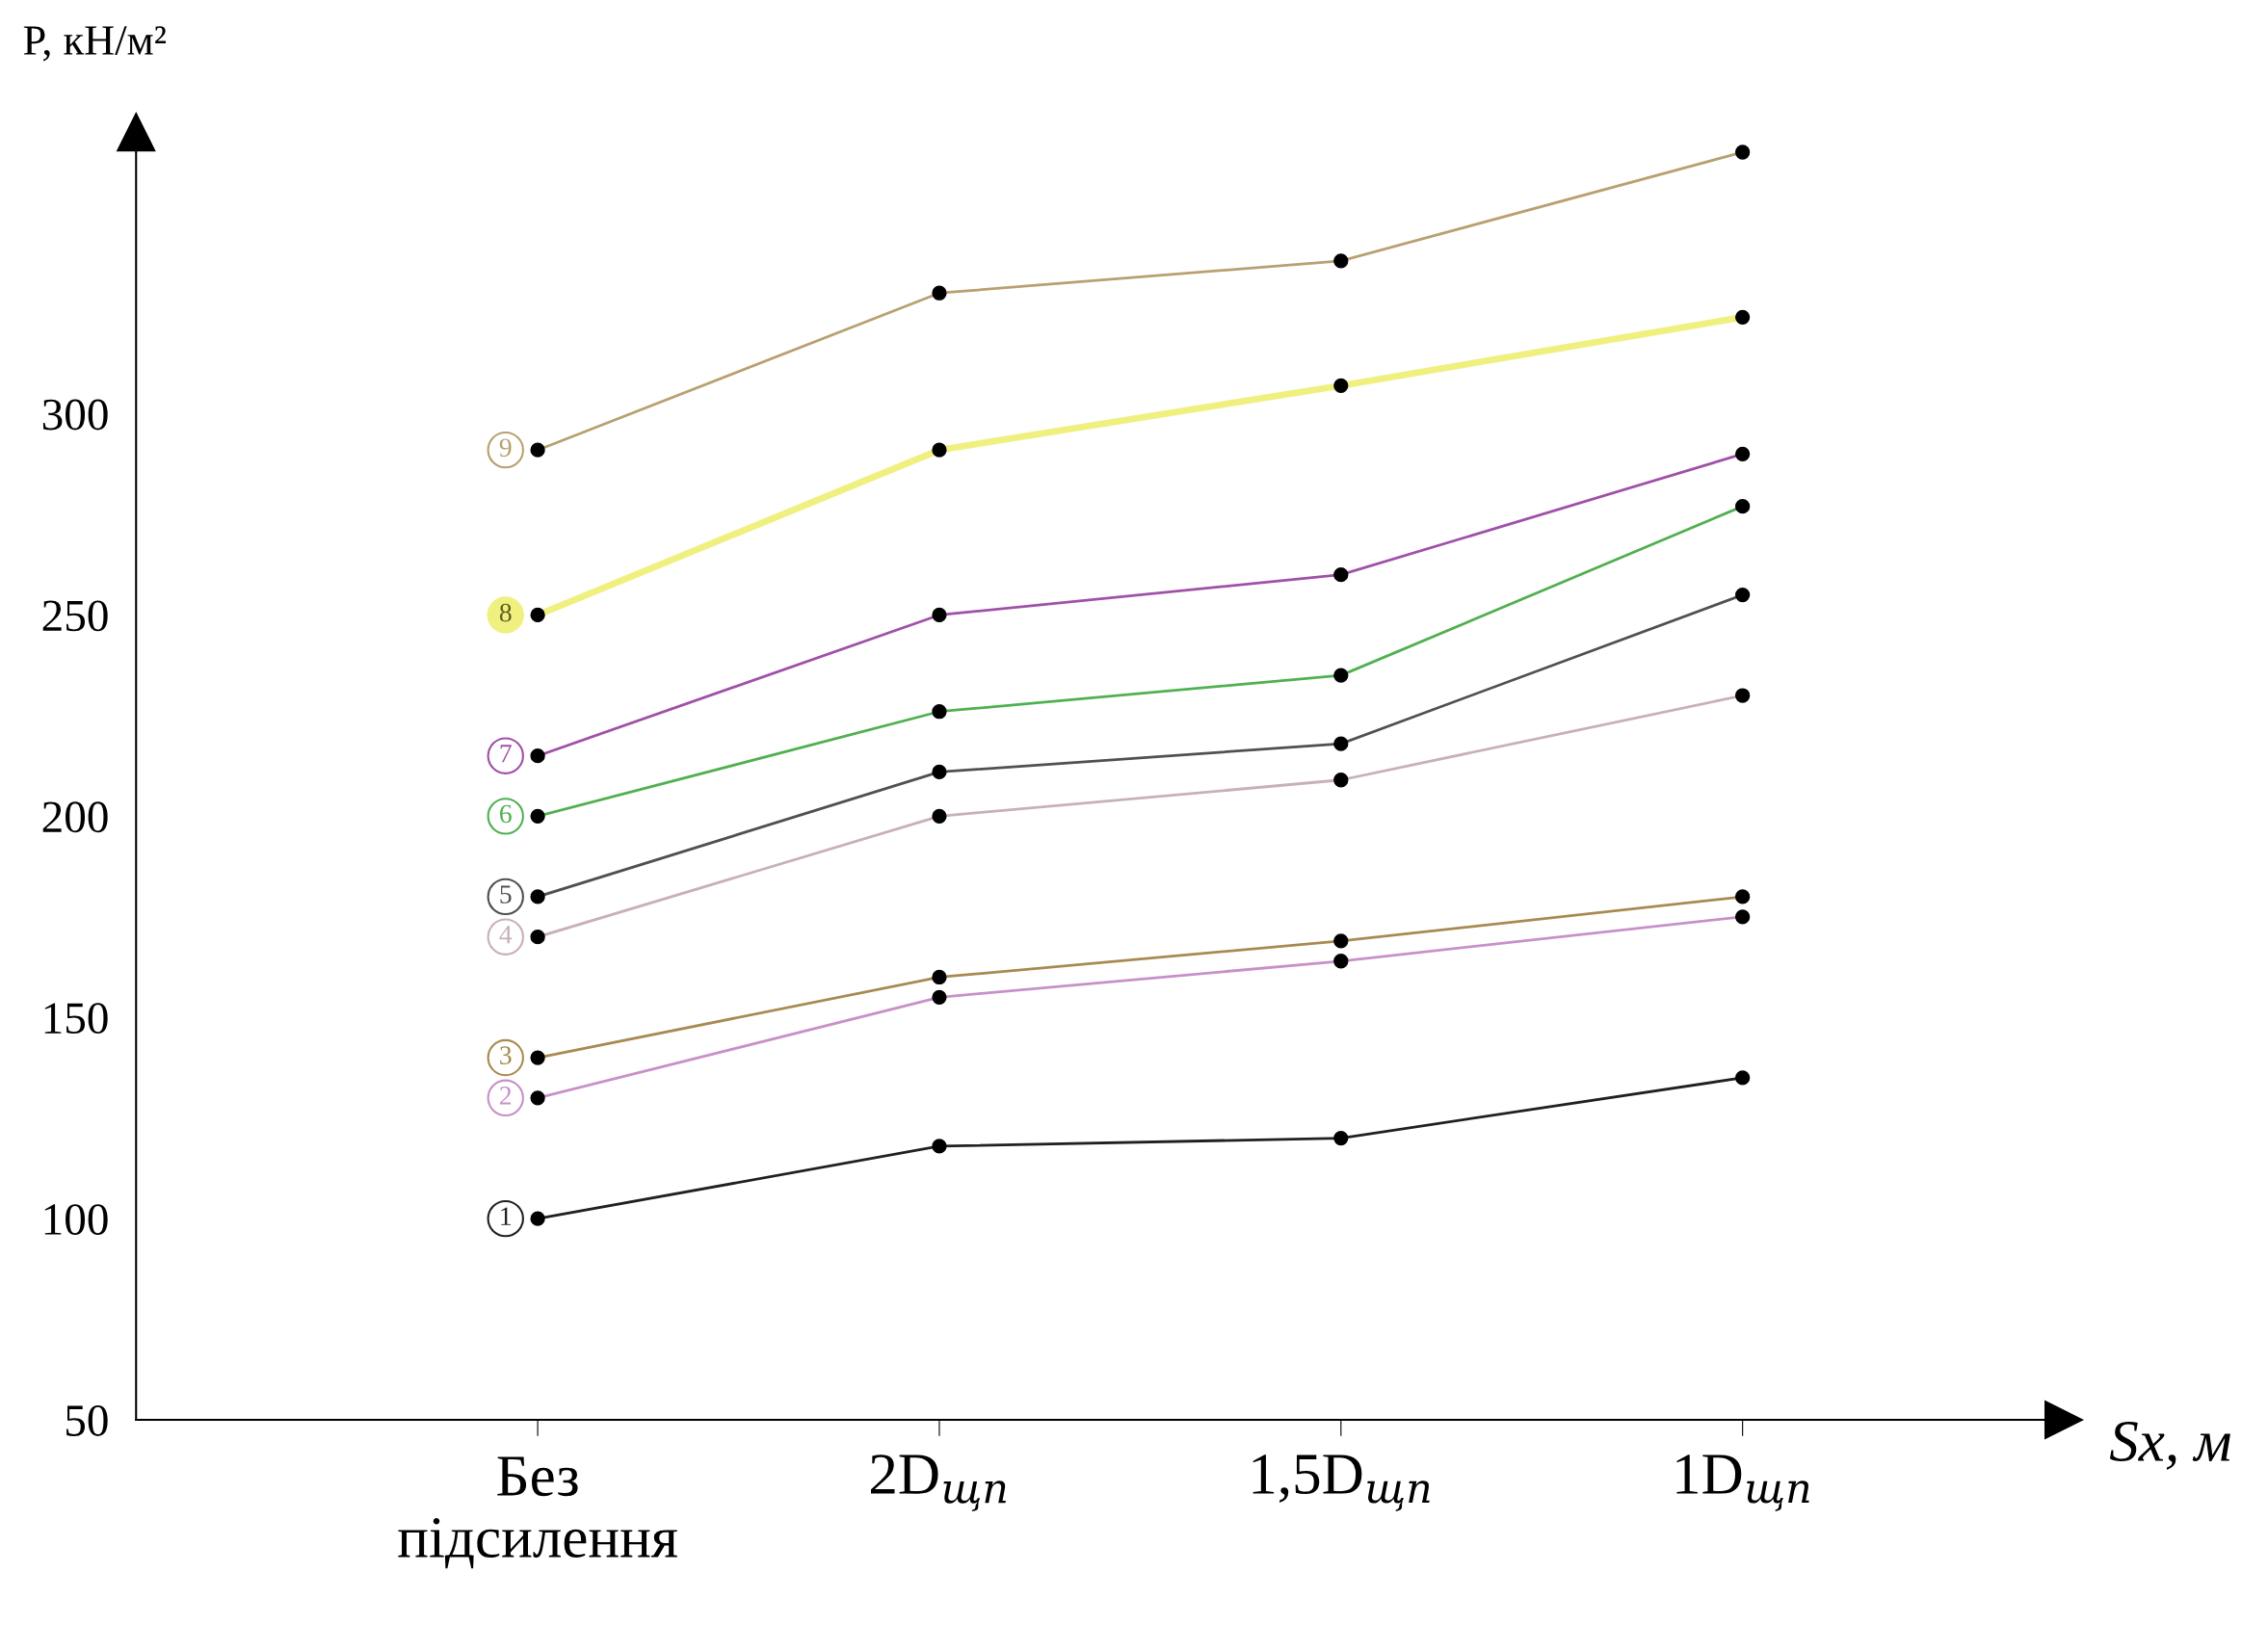  Describe the element at coordinates (506, 935) in the screenshot. I see `legend-label: 4` at that location.